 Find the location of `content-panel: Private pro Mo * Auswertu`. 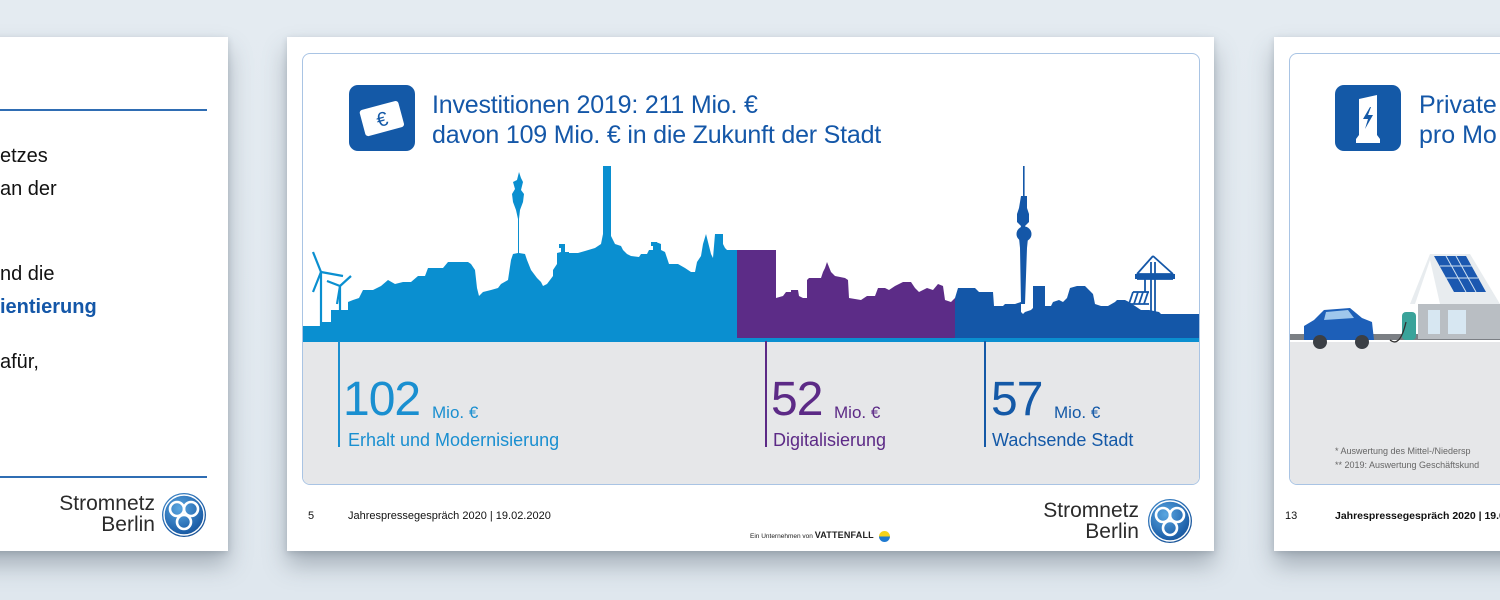

content-panel: Private pro Mo * Auswertu is located at coordinates (1394, 269).